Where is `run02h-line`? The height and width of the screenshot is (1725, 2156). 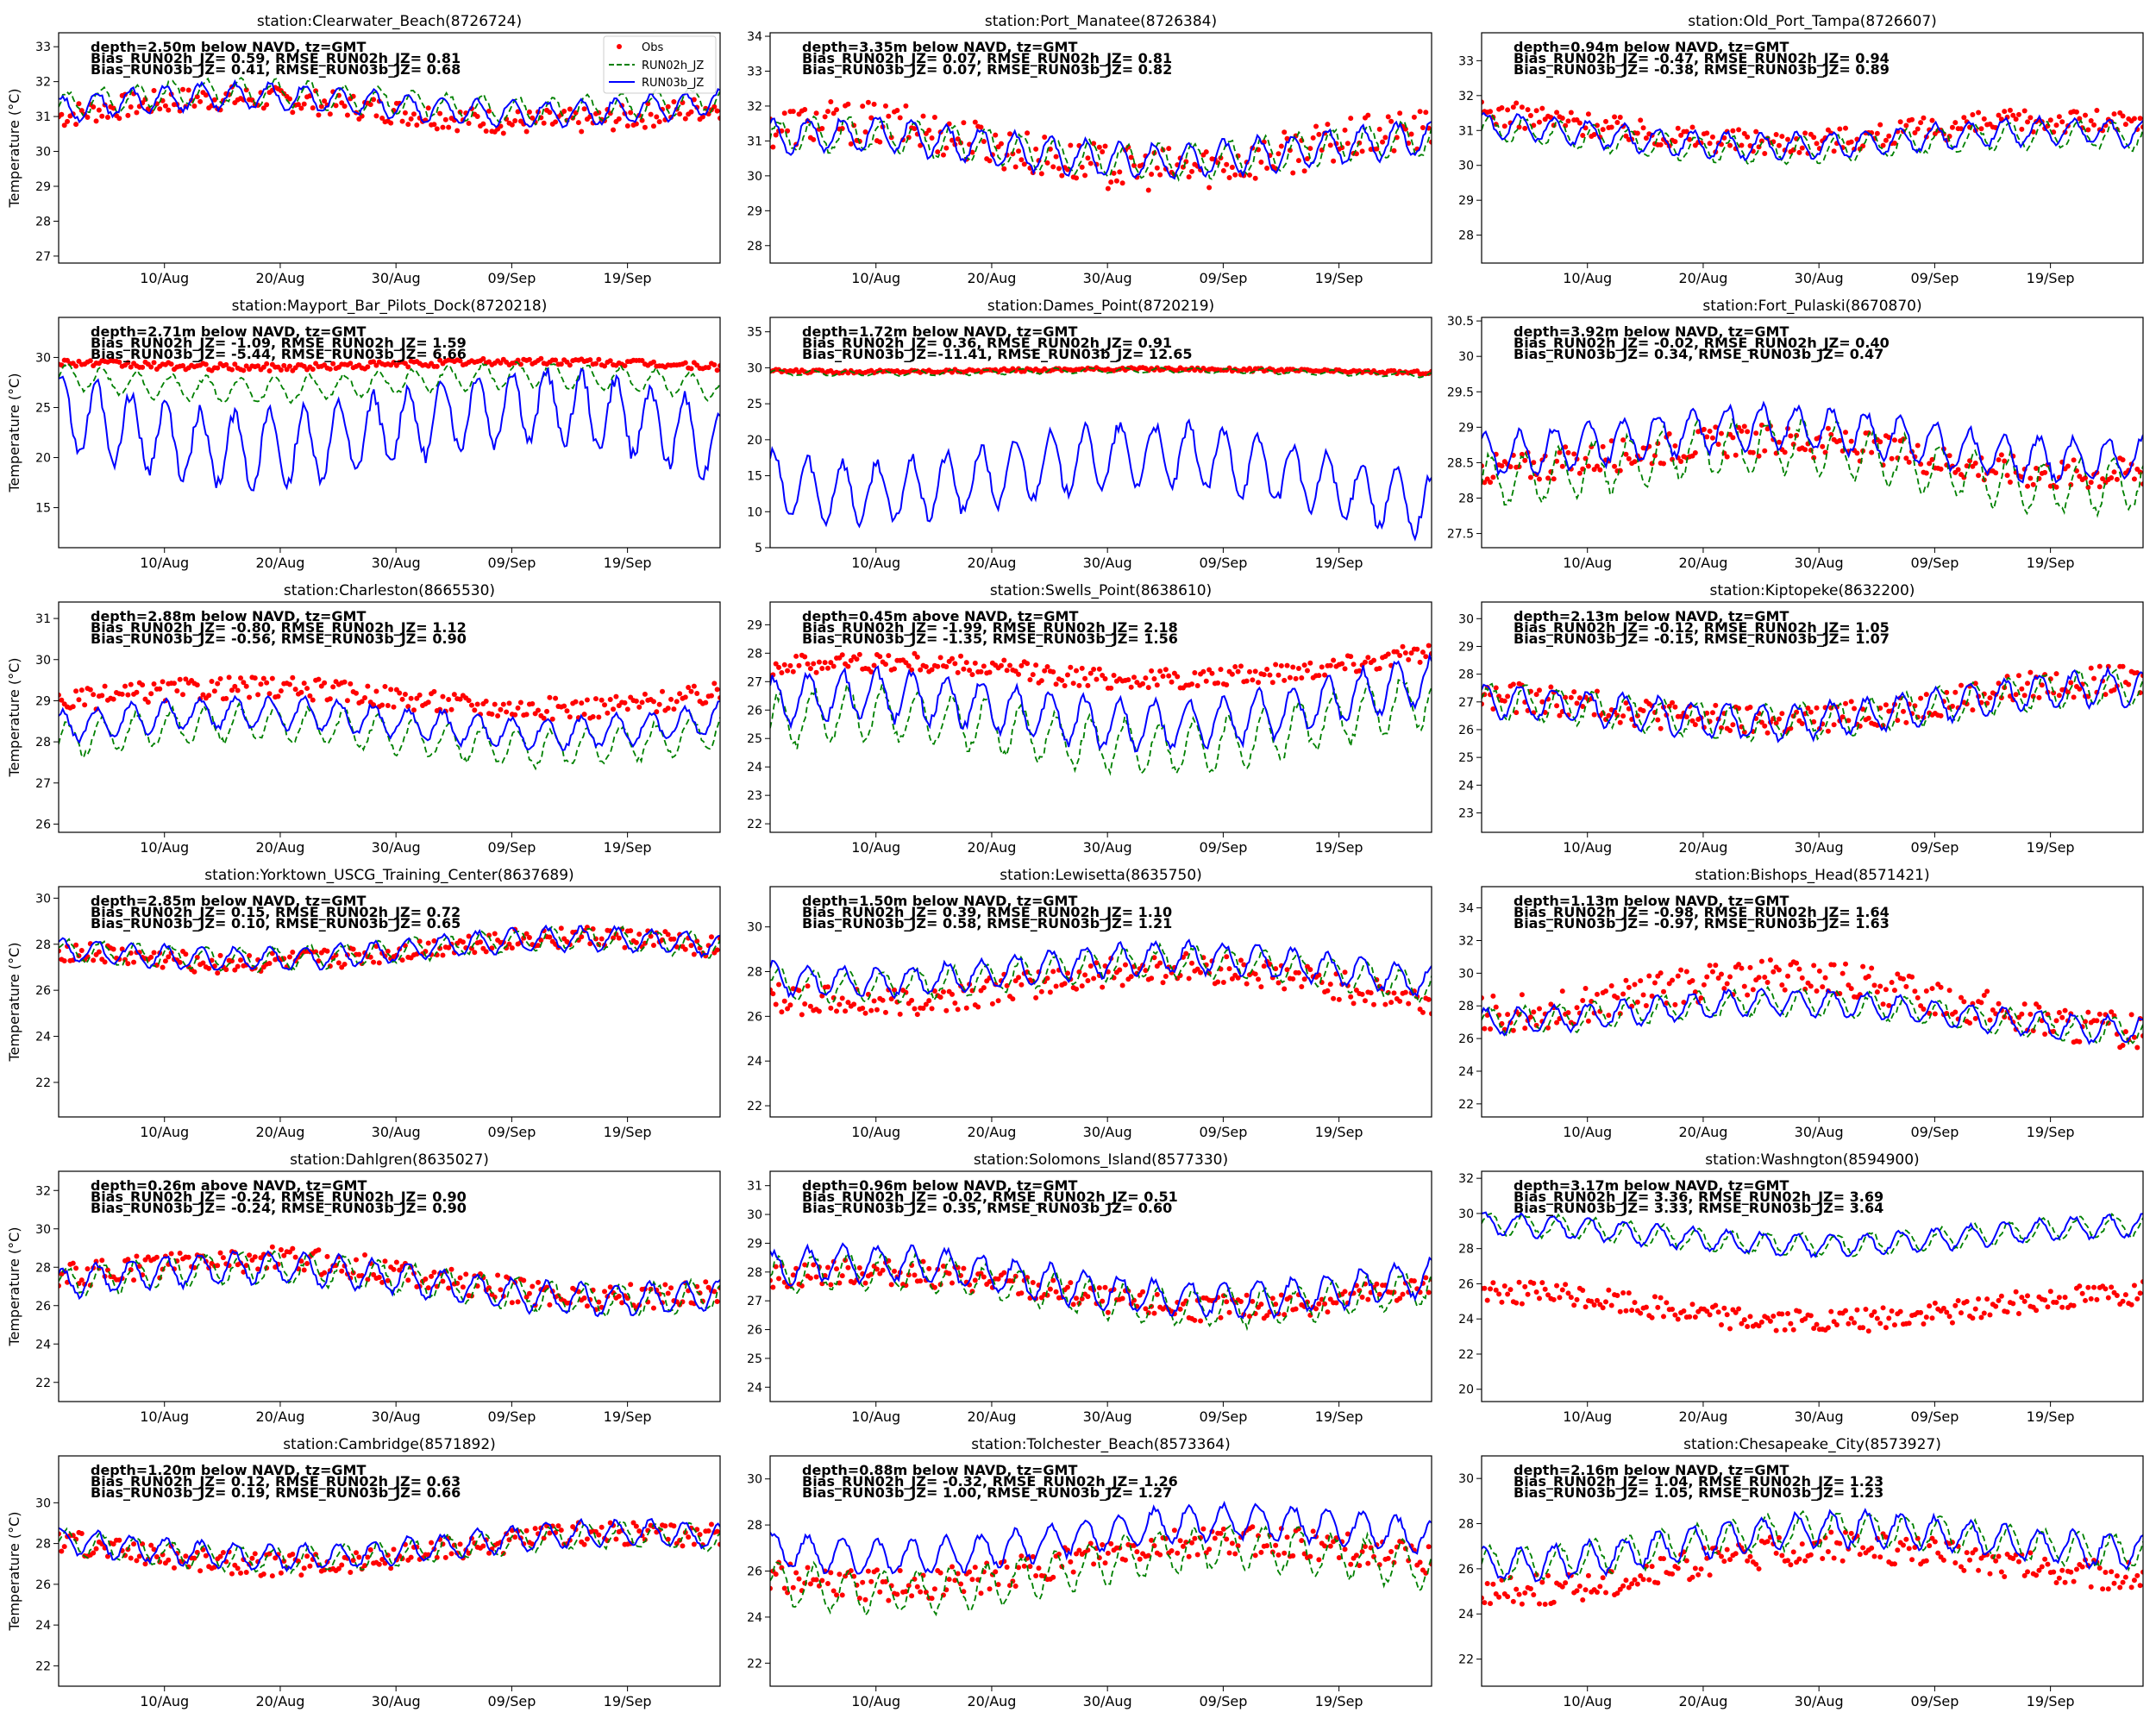 run02h-line is located at coordinates (389, 102).